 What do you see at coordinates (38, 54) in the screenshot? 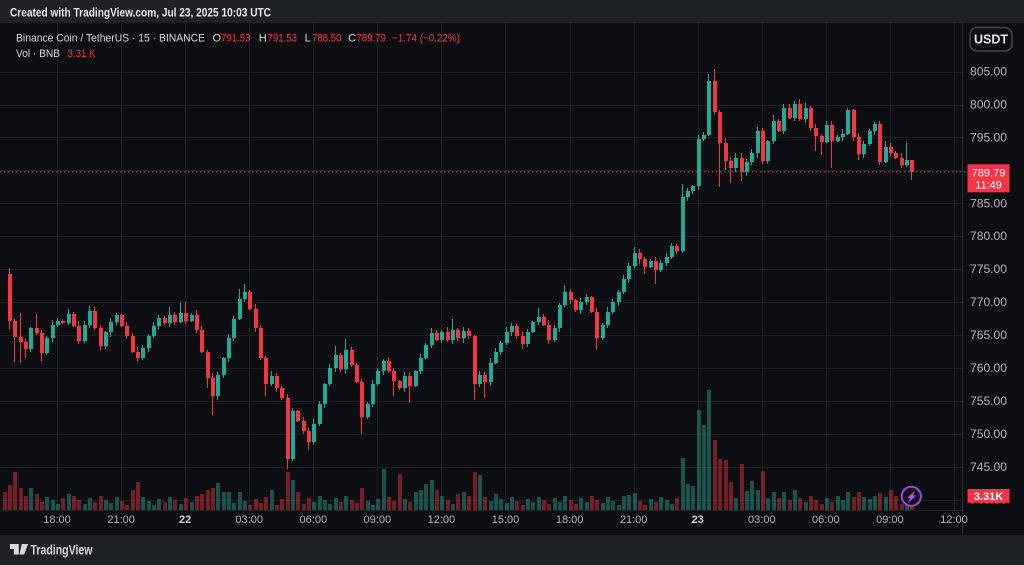
I see `svg-text: Vol · BNB` at bounding box center [38, 54].